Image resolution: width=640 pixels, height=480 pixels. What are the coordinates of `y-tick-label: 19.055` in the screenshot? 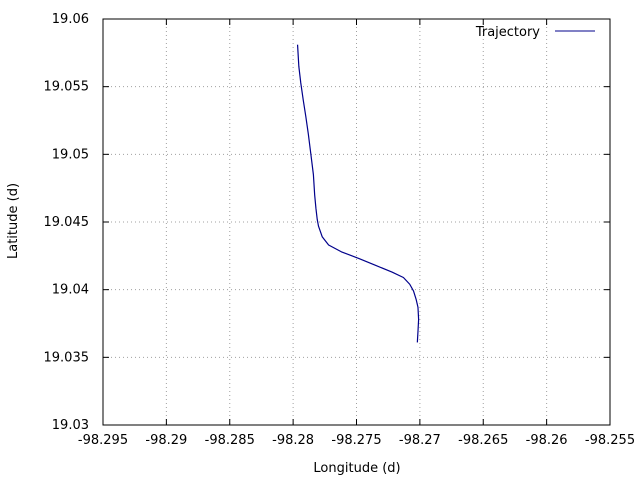 It's located at (67, 87).